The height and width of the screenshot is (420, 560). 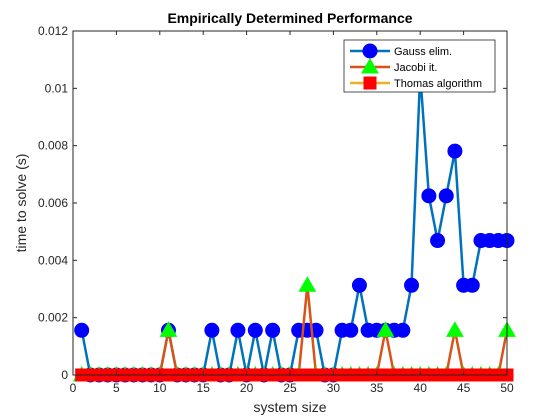 I want to click on legend: Gauss elim. Jacobi it. Thomas algorithm, so click(x=419, y=66).